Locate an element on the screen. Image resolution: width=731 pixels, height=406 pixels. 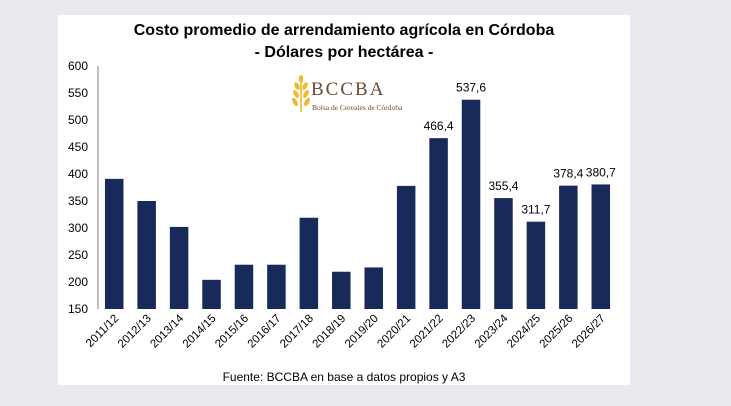
data-label: 380,7 is located at coordinates (601, 172).